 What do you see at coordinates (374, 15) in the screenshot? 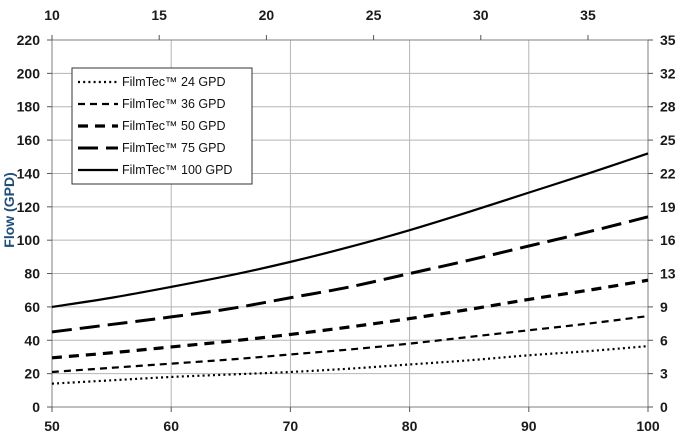
I see `x-top-tick-label: 25` at bounding box center [374, 15].